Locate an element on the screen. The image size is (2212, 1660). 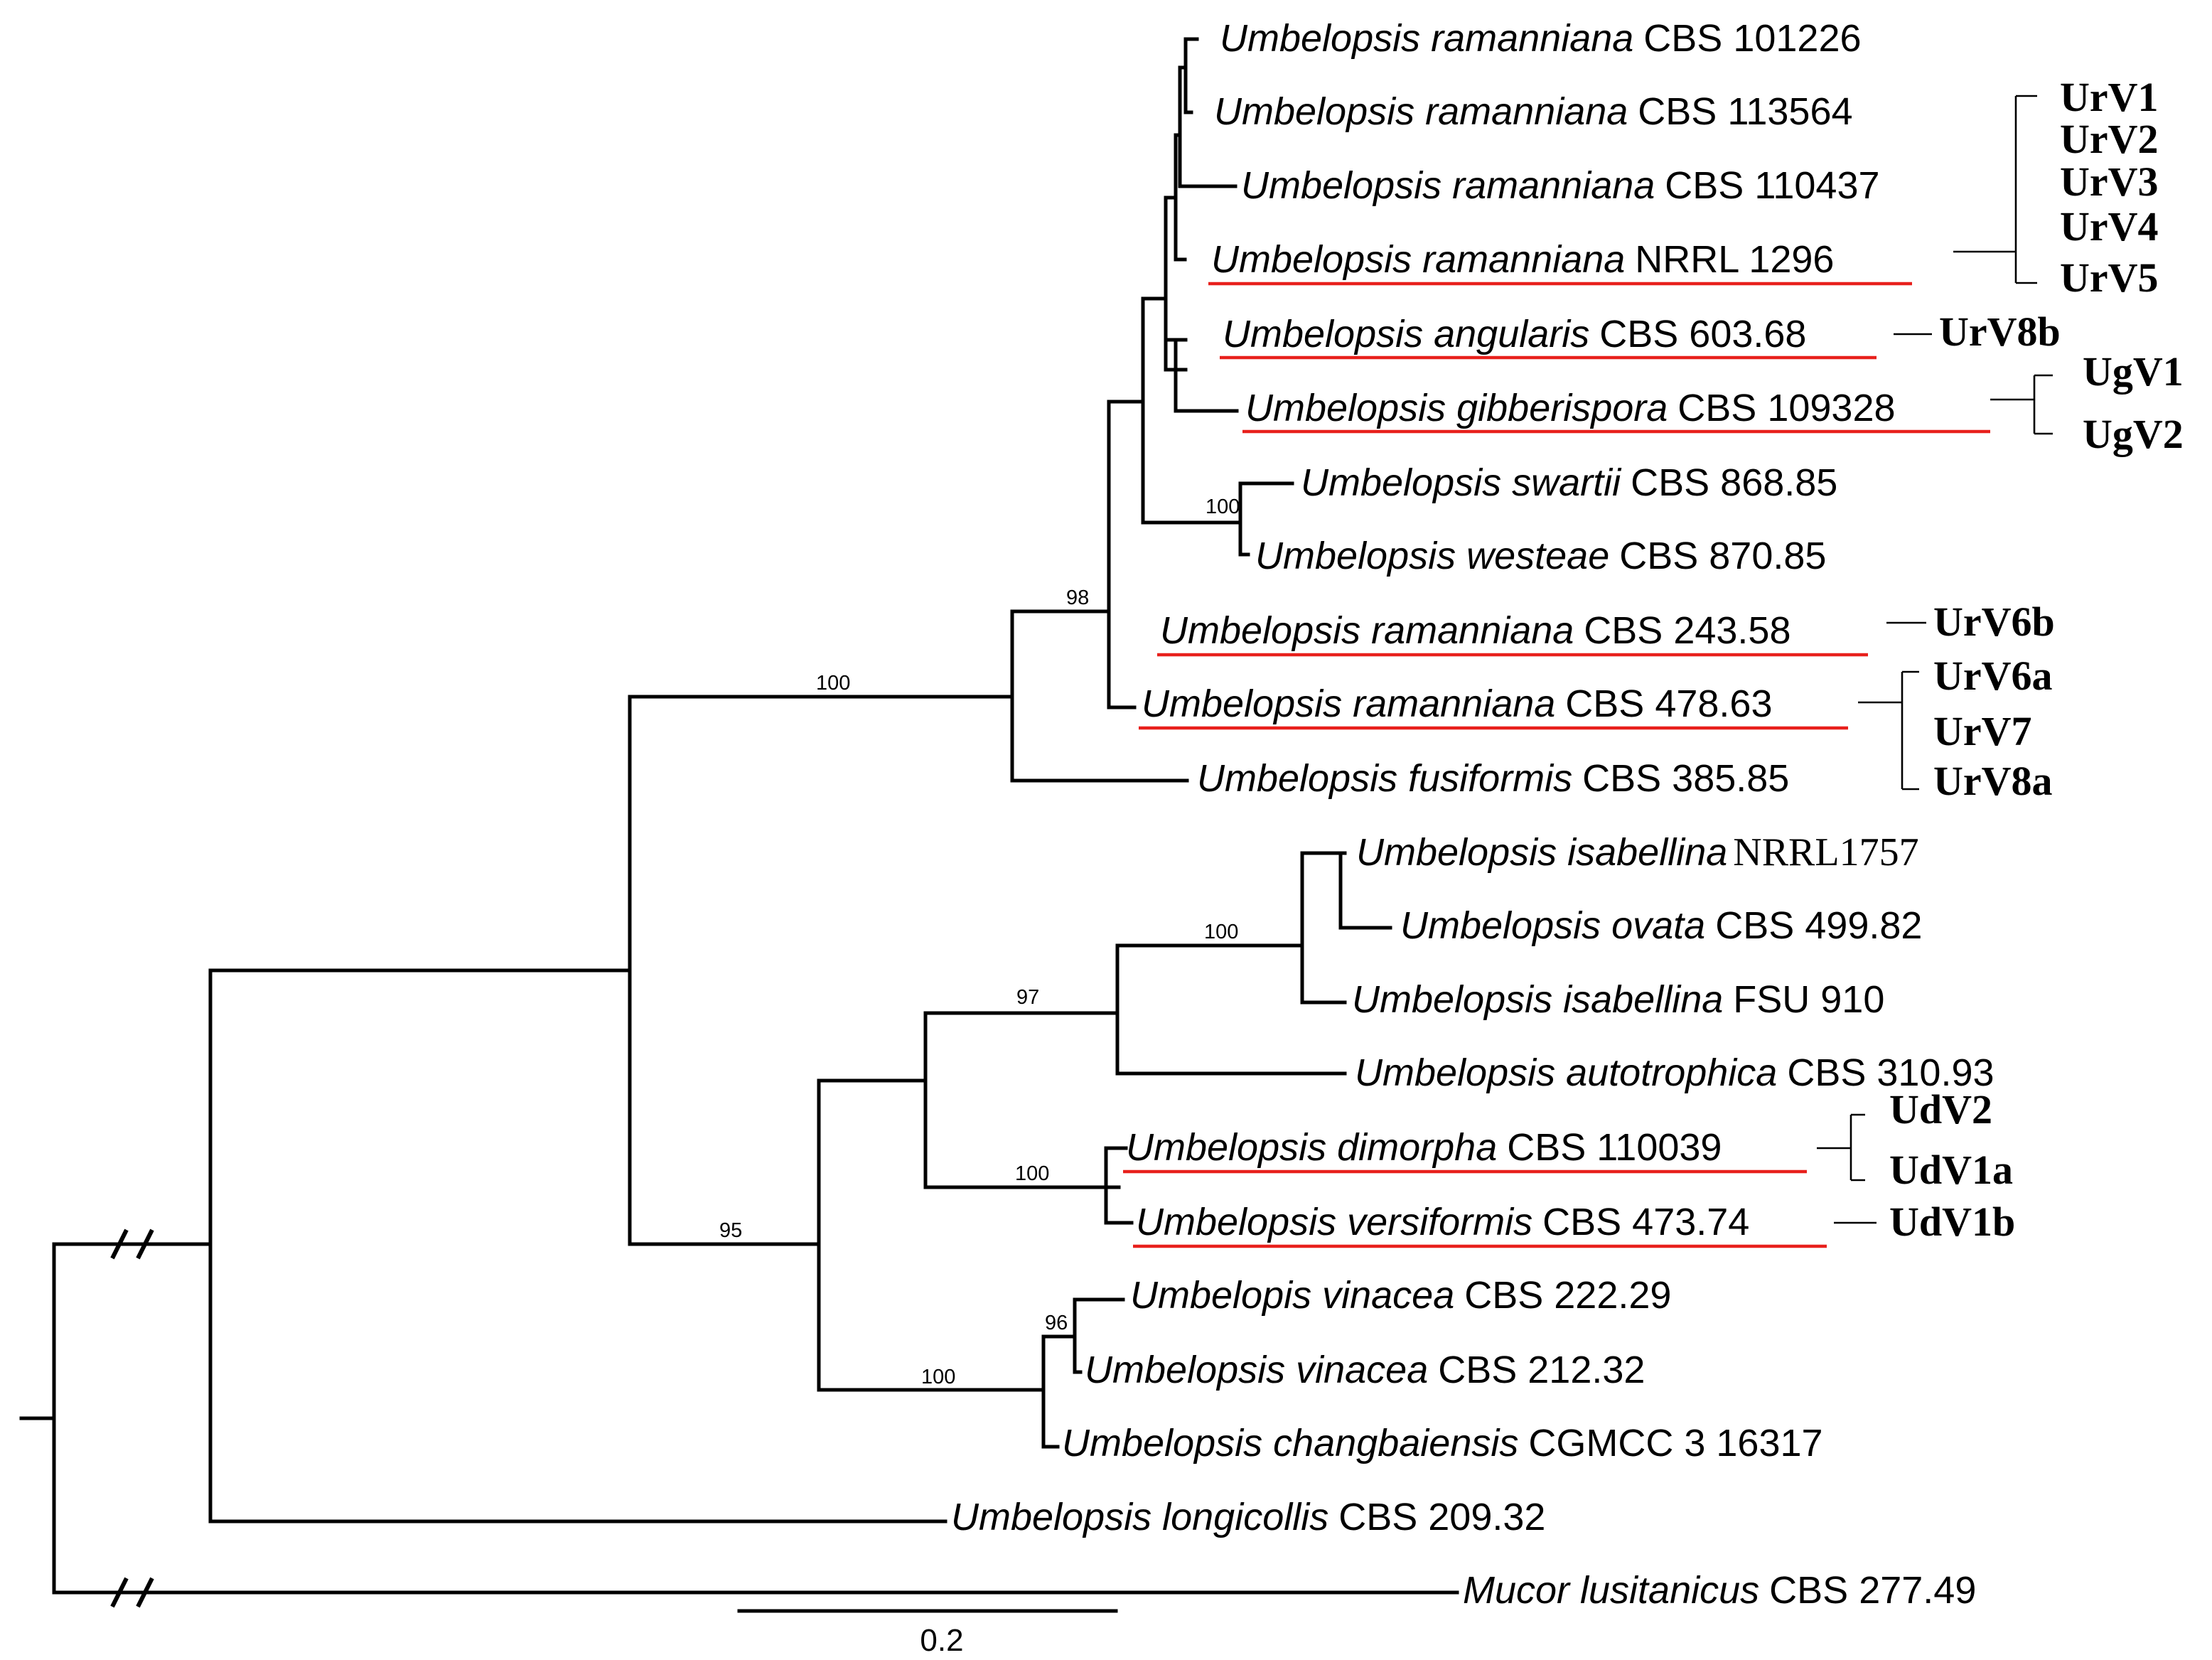
taxon-label: Umbelopsis swartii CBS 868.85 is located at coordinates (1569, 482).